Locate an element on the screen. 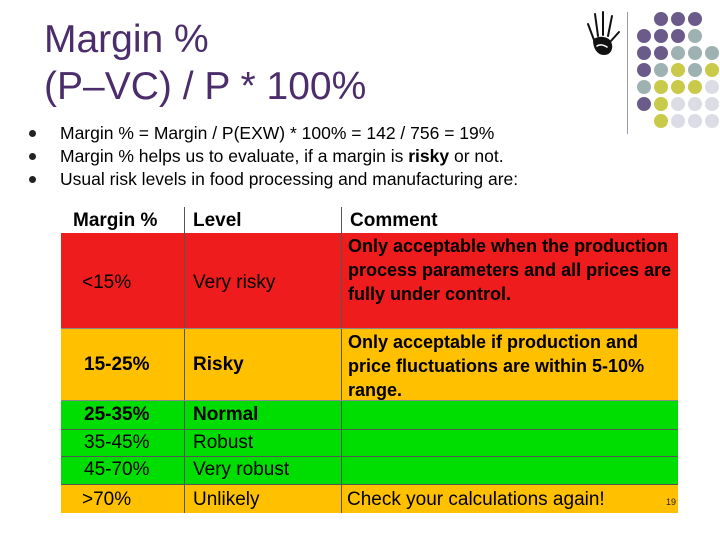 The width and height of the screenshot is (720, 540). table-row: 45-70% Very robust is located at coordinates (369, 470).